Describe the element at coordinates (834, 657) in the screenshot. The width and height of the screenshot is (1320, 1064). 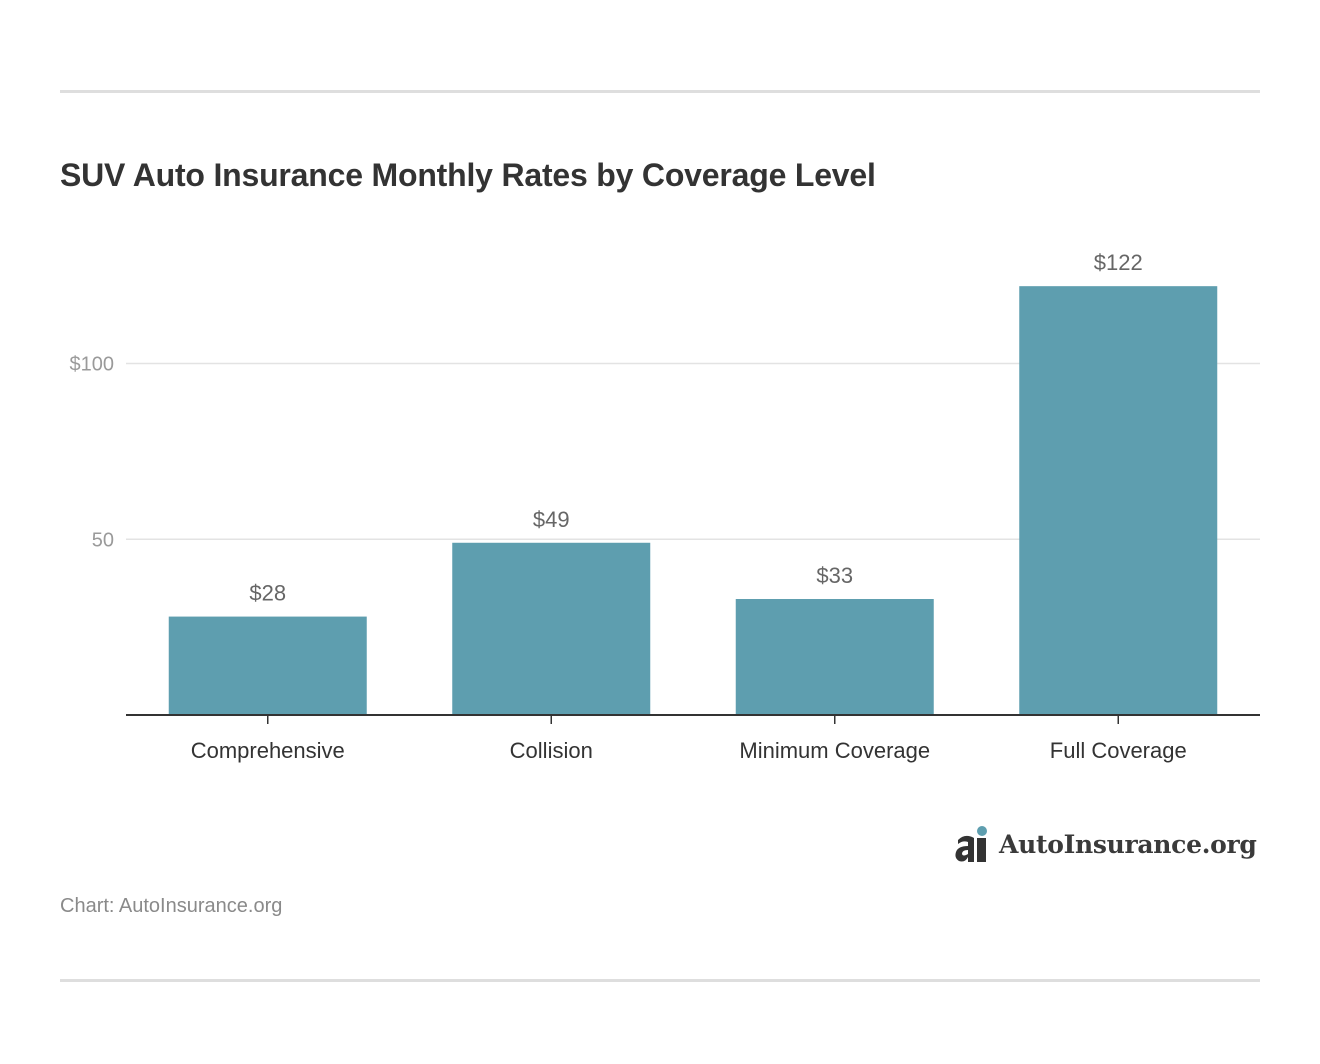
I see `bar-minimum-coverage` at that location.